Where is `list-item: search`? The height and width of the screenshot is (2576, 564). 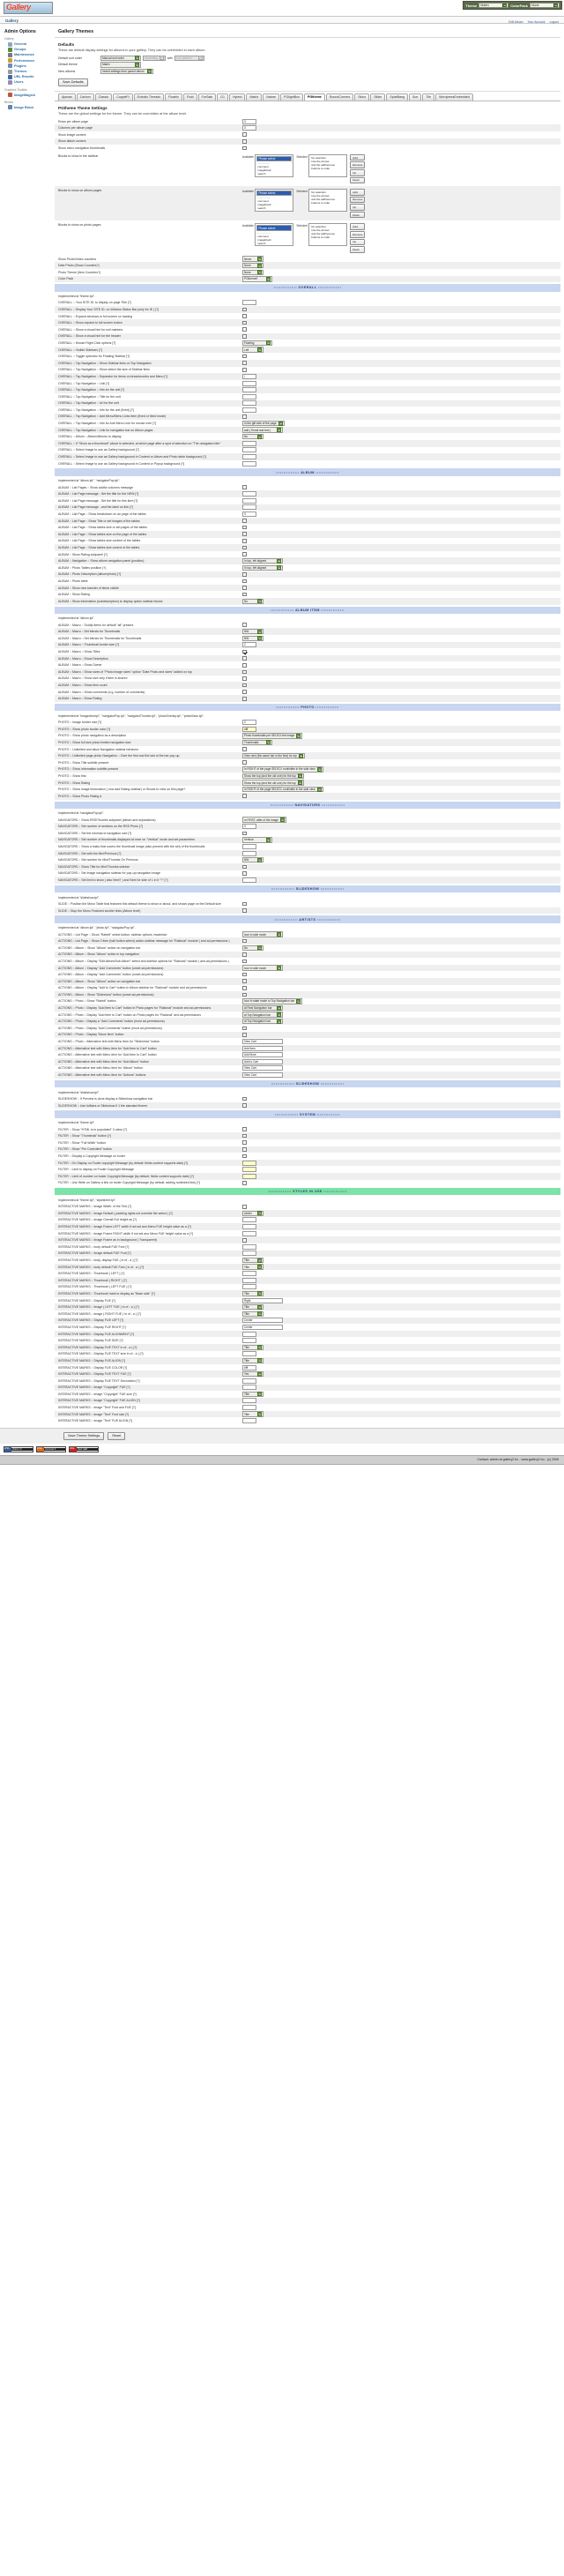 list-item: search is located at coordinates (262, 174).